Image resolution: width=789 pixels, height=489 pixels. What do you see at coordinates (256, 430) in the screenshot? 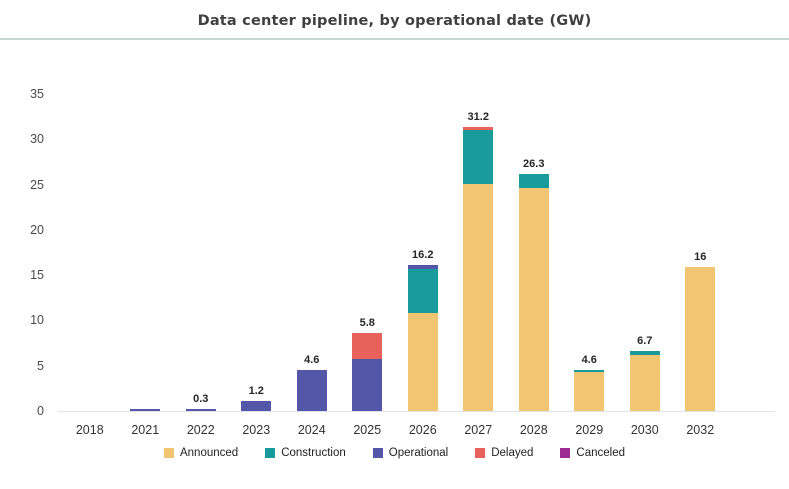
I see `x-tick-label: 2023` at bounding box center [256, 430].